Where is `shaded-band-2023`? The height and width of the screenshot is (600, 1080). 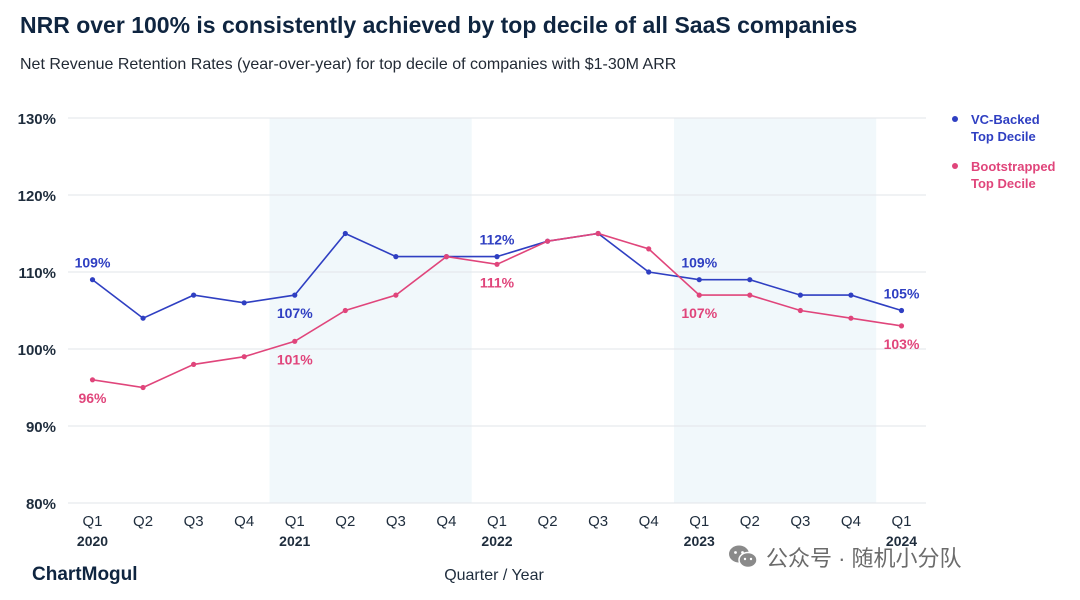 shaded-band-2023 is located at coordinates (775, 310).